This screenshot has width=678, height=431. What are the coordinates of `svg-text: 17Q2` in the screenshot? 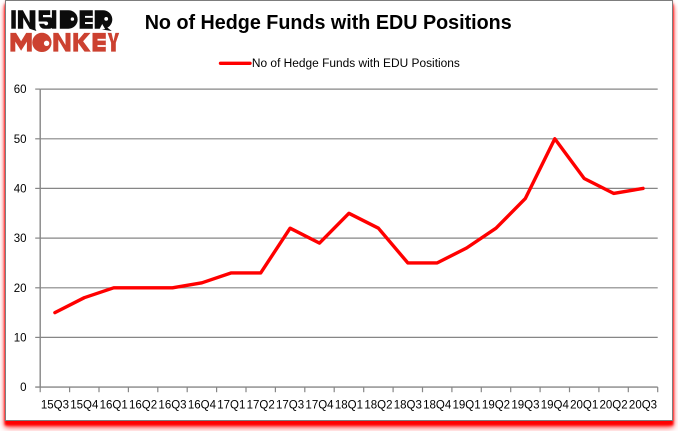 It's located at (261, 406).